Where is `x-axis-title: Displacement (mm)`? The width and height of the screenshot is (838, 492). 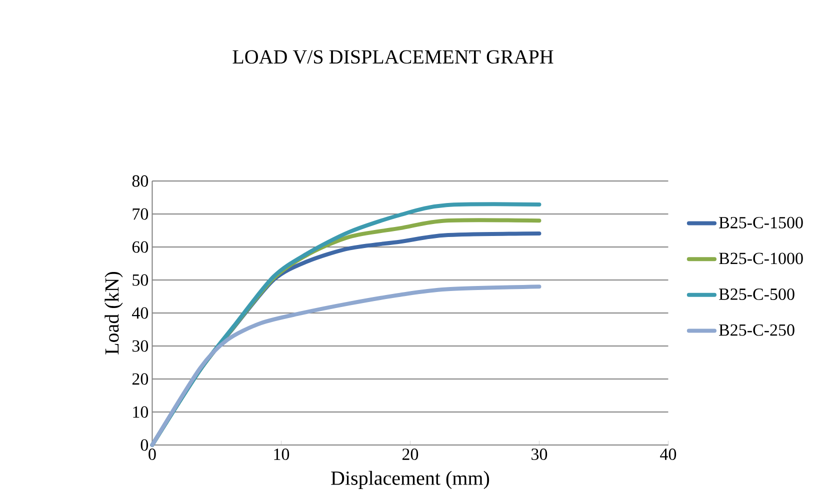 x-axis-title: Displacement (mm) is located at coordinates (410, 479).